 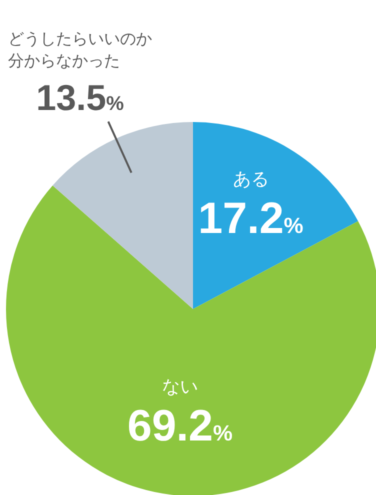 I want to click on data-label: 17.2%, so click(x=251, y=218).